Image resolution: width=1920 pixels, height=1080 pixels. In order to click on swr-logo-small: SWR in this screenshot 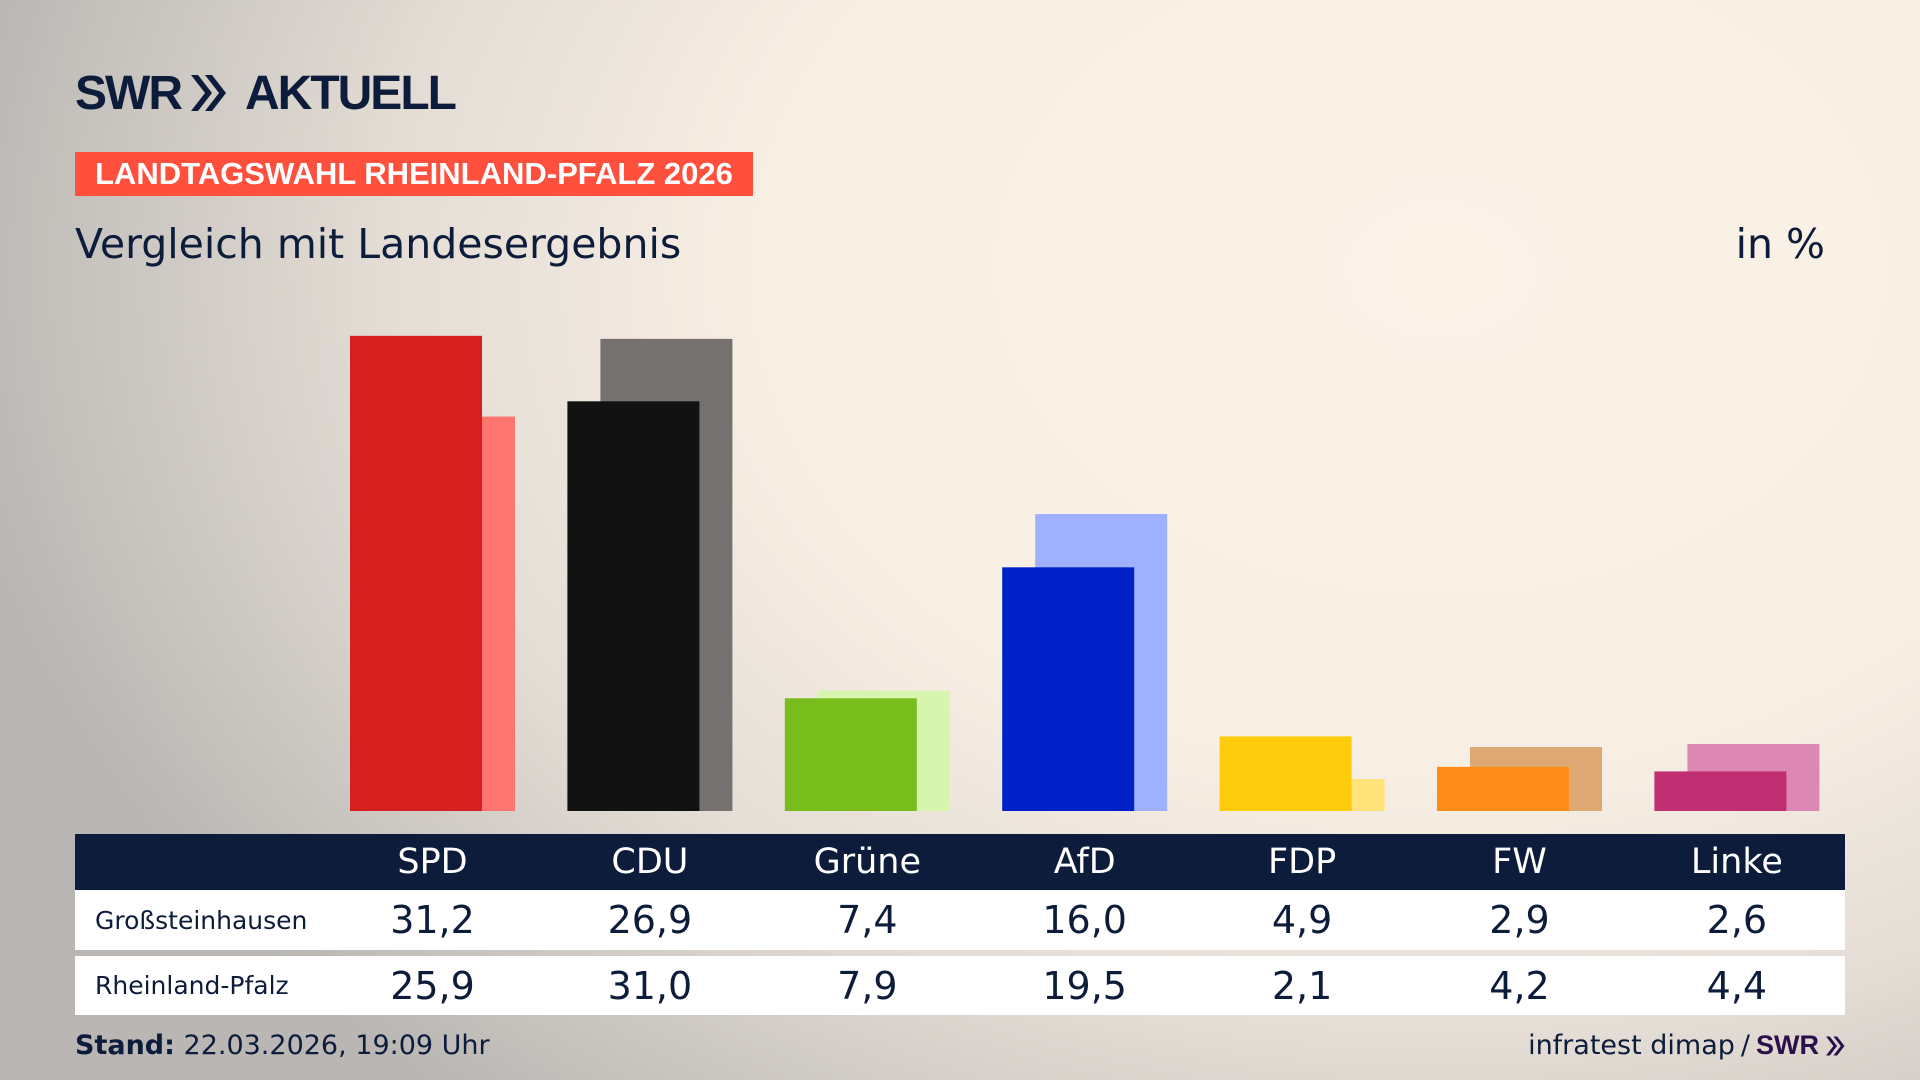, I will do `click(1787, 1045)`.